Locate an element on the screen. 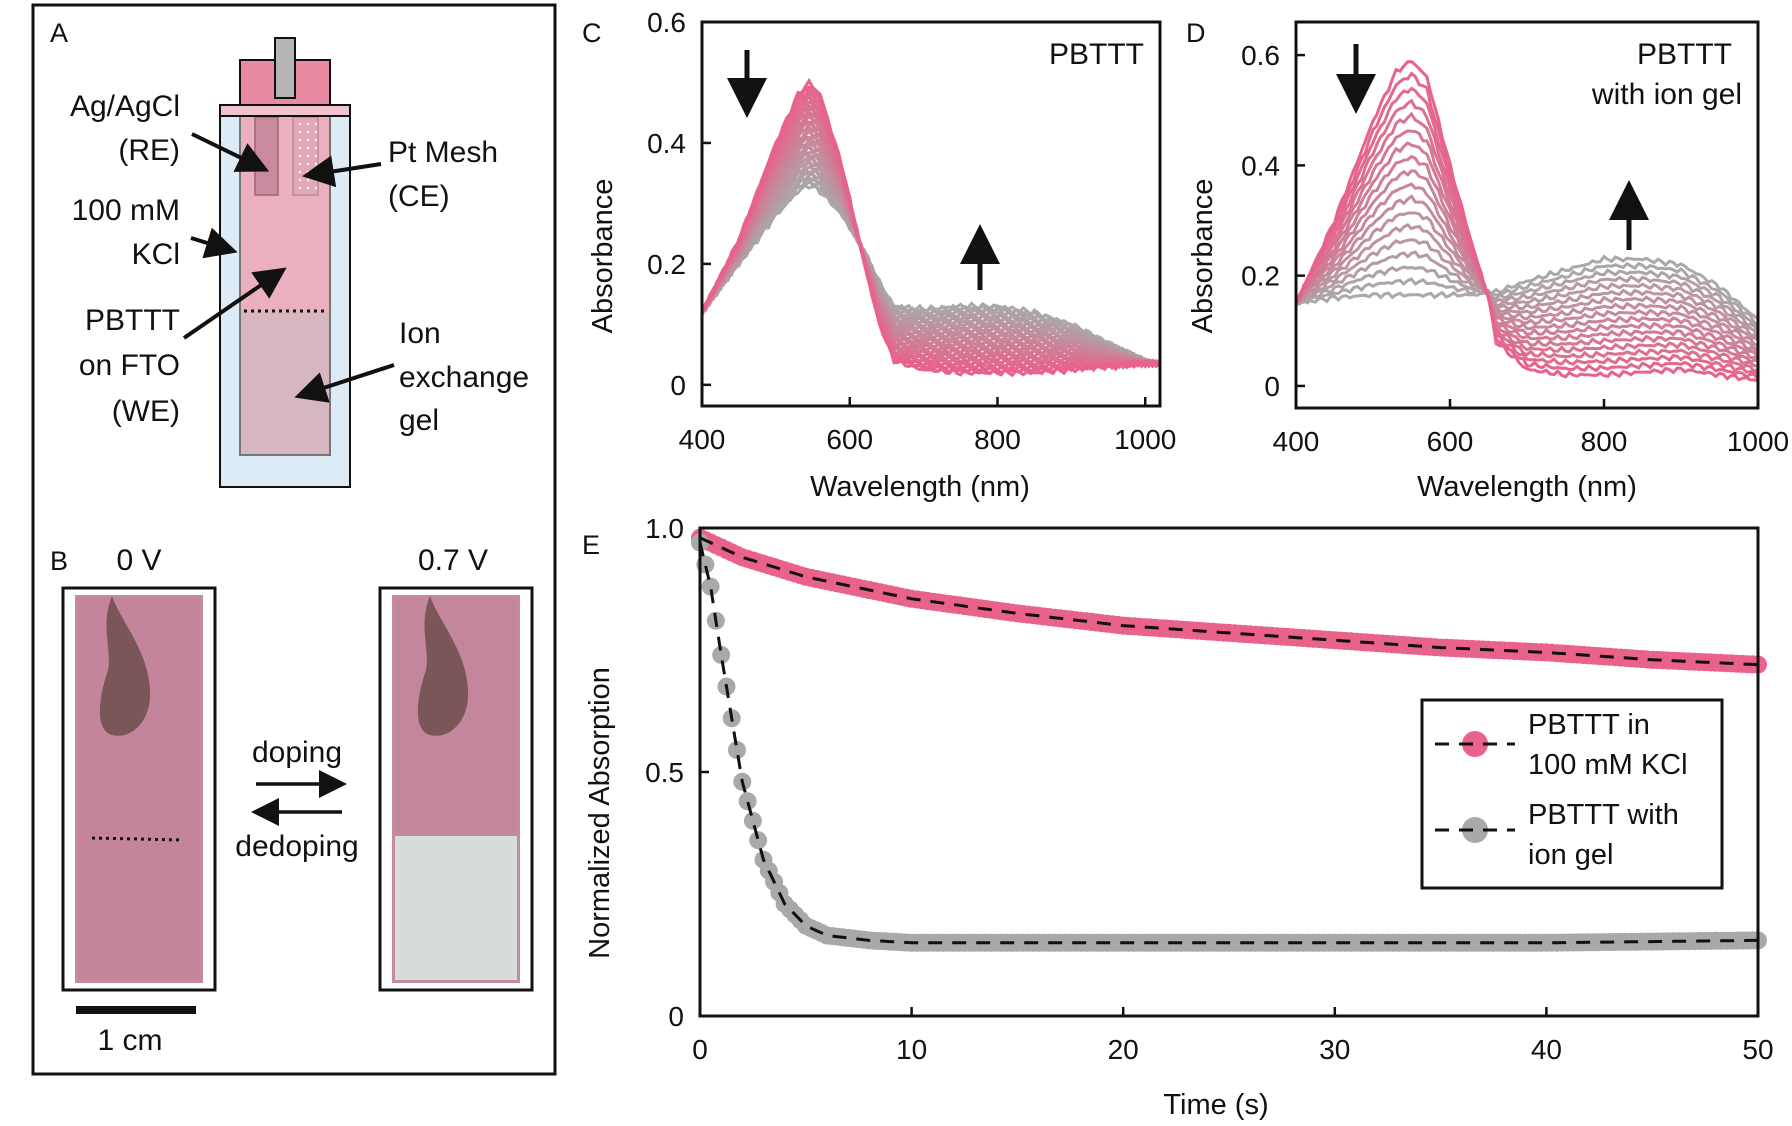  reference-electrode is located at coordinates (266, 156).